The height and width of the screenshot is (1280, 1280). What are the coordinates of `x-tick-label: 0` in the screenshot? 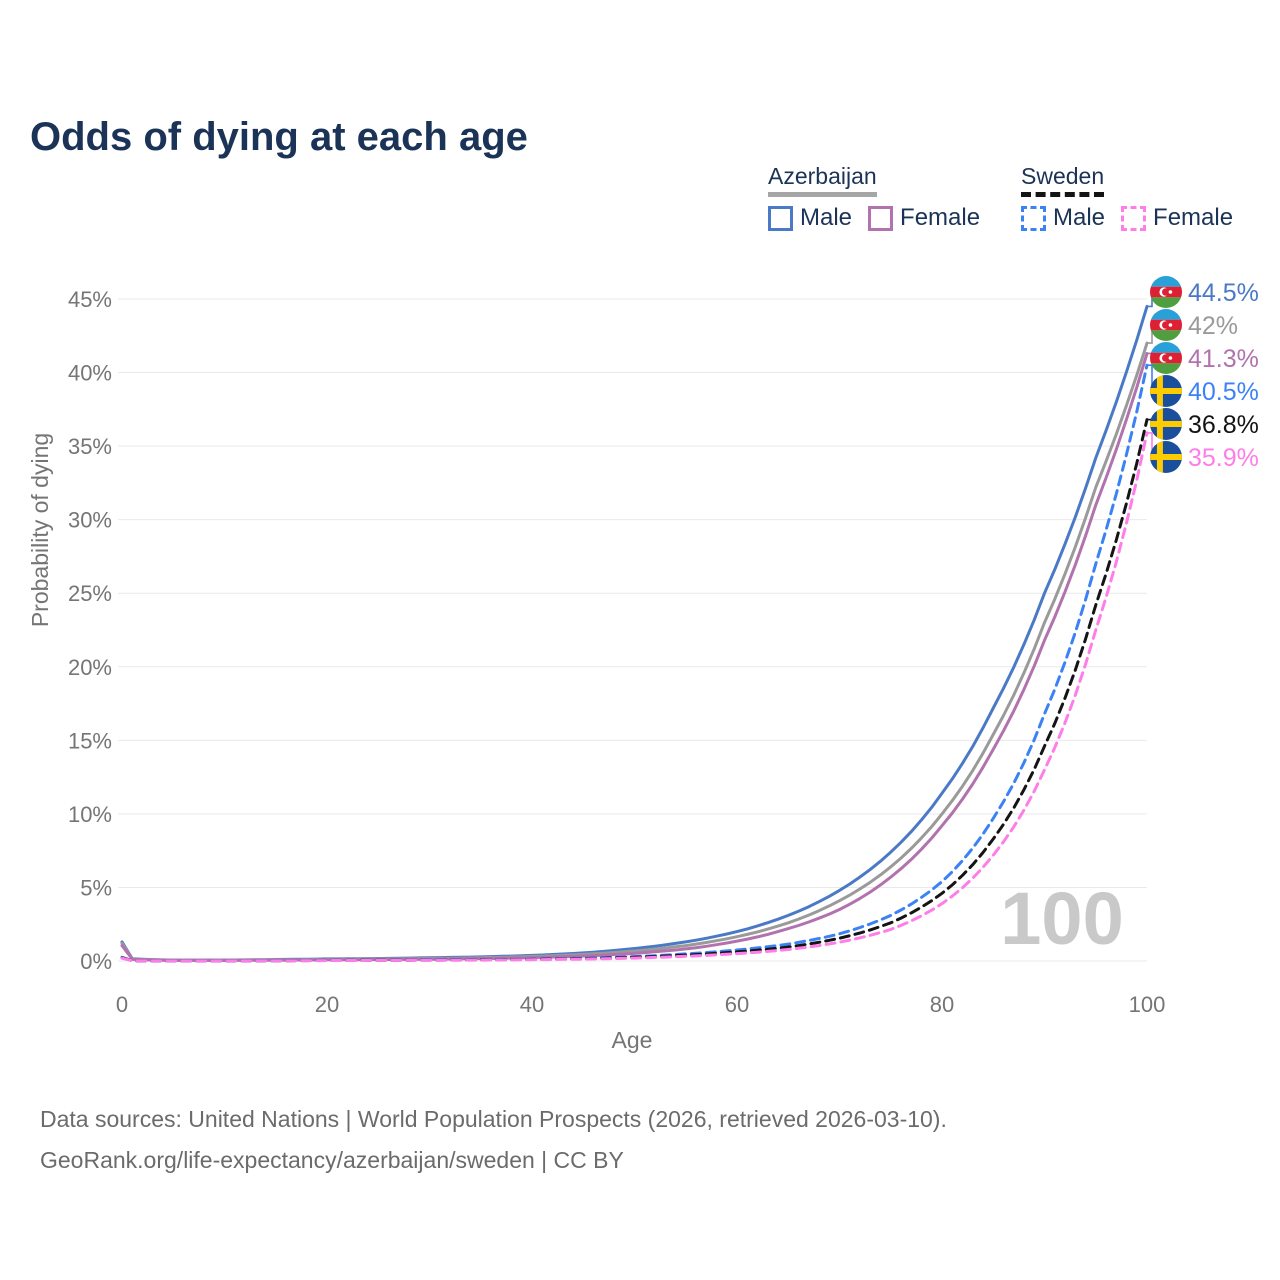 It's located at (122, 1004).